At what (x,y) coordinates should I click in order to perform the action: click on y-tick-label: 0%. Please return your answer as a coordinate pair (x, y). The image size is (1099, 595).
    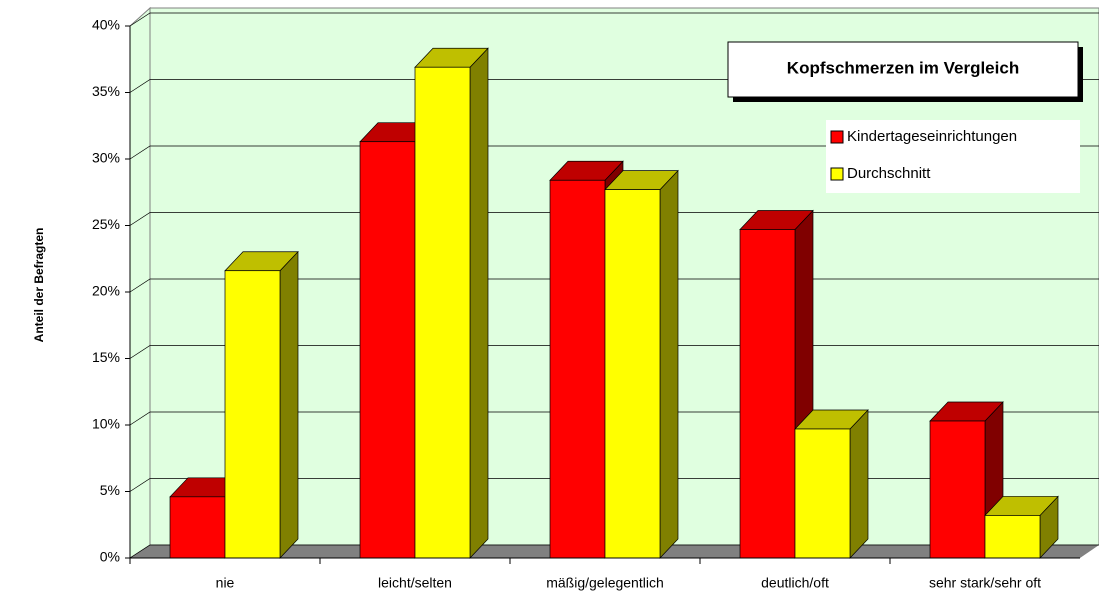
    Looking at the image, I should click on (110, 557).